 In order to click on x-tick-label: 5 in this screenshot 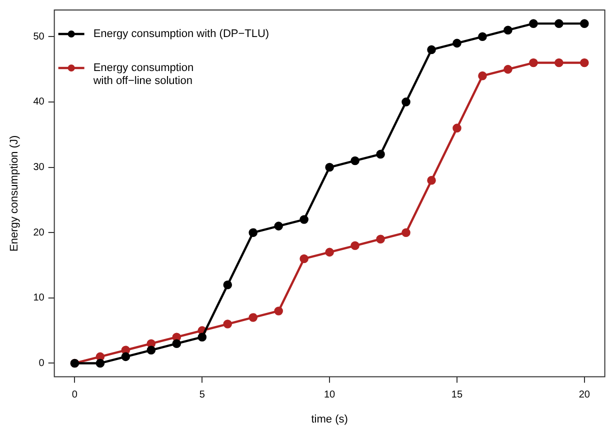, I will do `click(202, 395)`.